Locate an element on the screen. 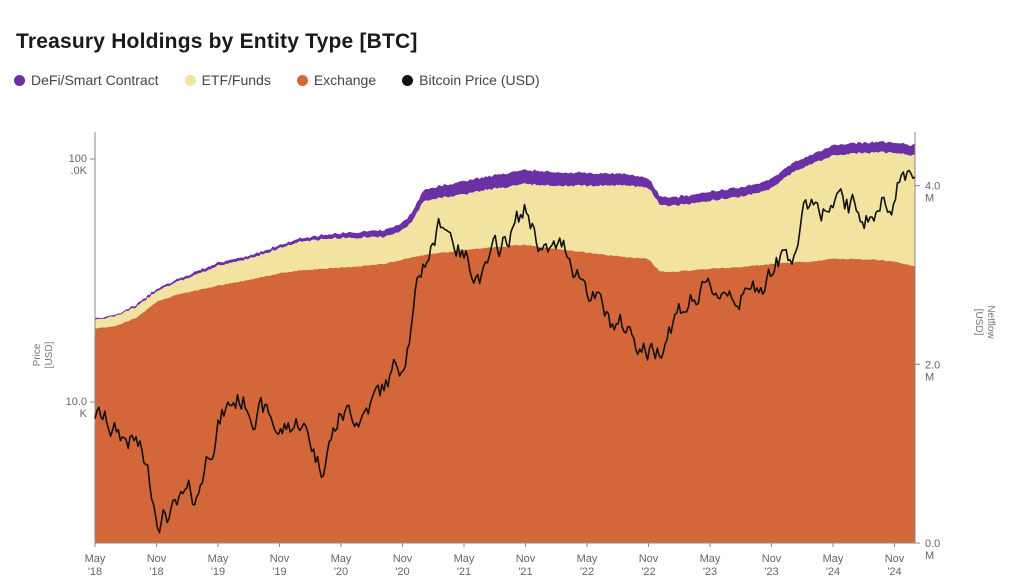 The height and width of the screenshot is (587, 1024). left-axis-title-line2: [USD] is located at coordinates (49, 354).